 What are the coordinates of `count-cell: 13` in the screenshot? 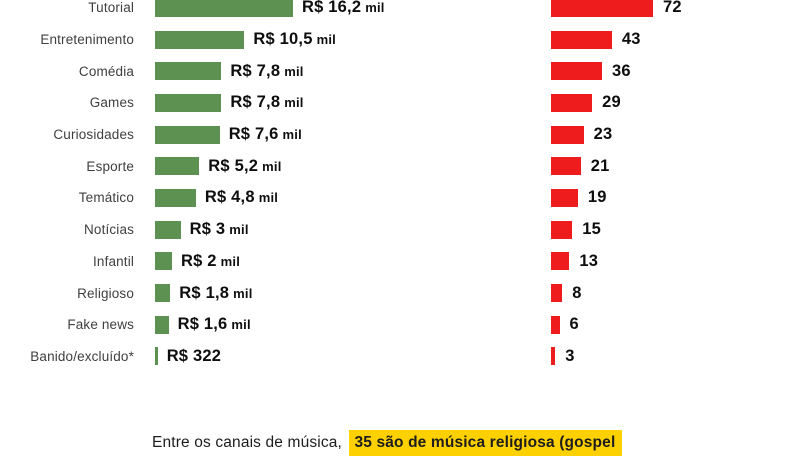 It's located at (574, 261).